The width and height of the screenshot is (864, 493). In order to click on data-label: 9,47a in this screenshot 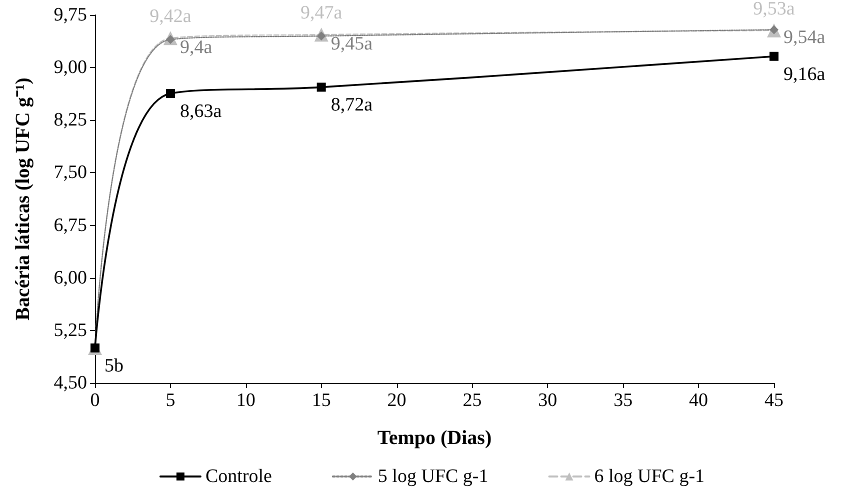, I will do `click(321, 13)`.